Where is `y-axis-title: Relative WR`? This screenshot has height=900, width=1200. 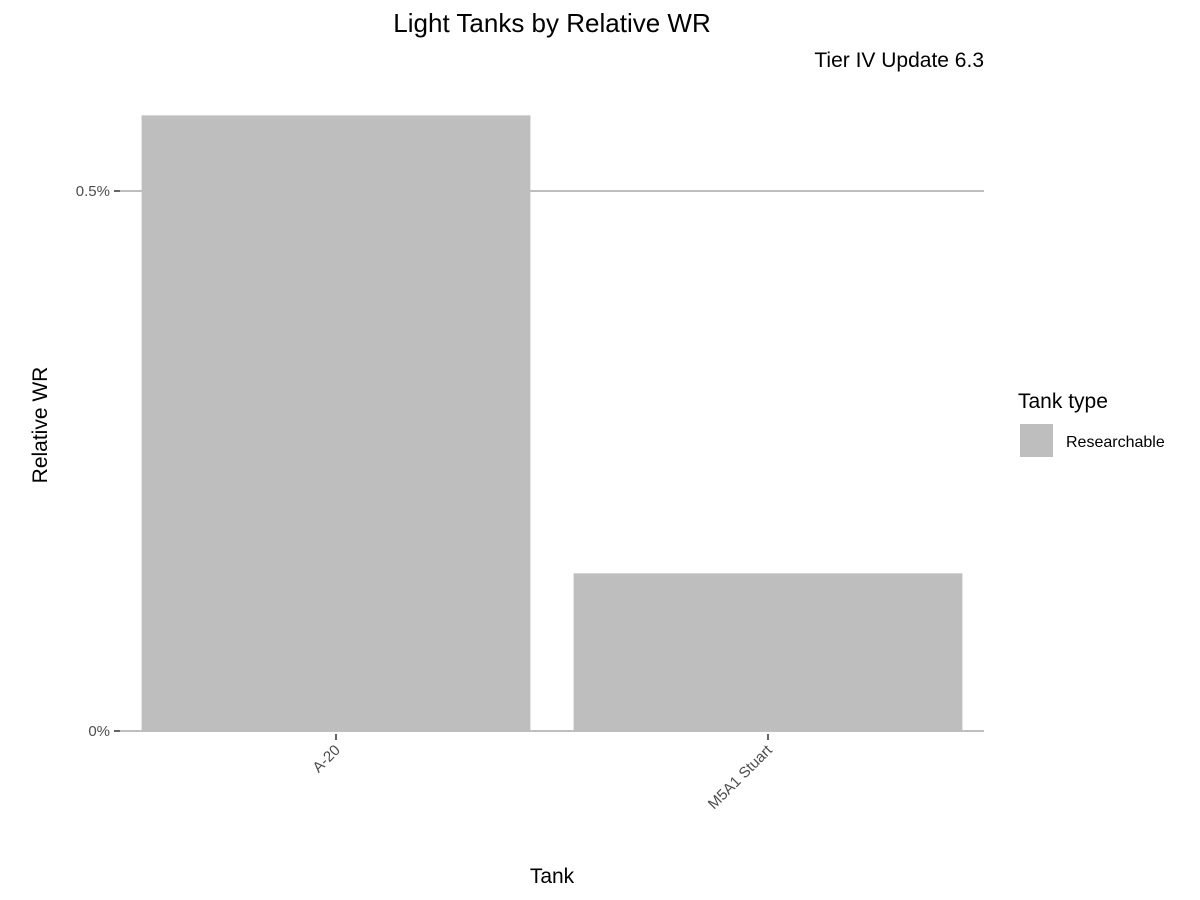
y-axis-title: Relative WR is located at coordinates (40, 425).